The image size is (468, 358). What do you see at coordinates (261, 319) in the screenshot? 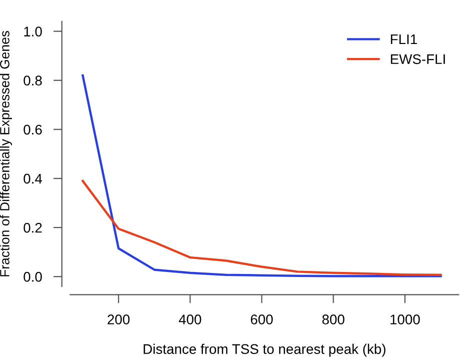
I see `x-tick-label: 600` at bounding box center [261, 319].